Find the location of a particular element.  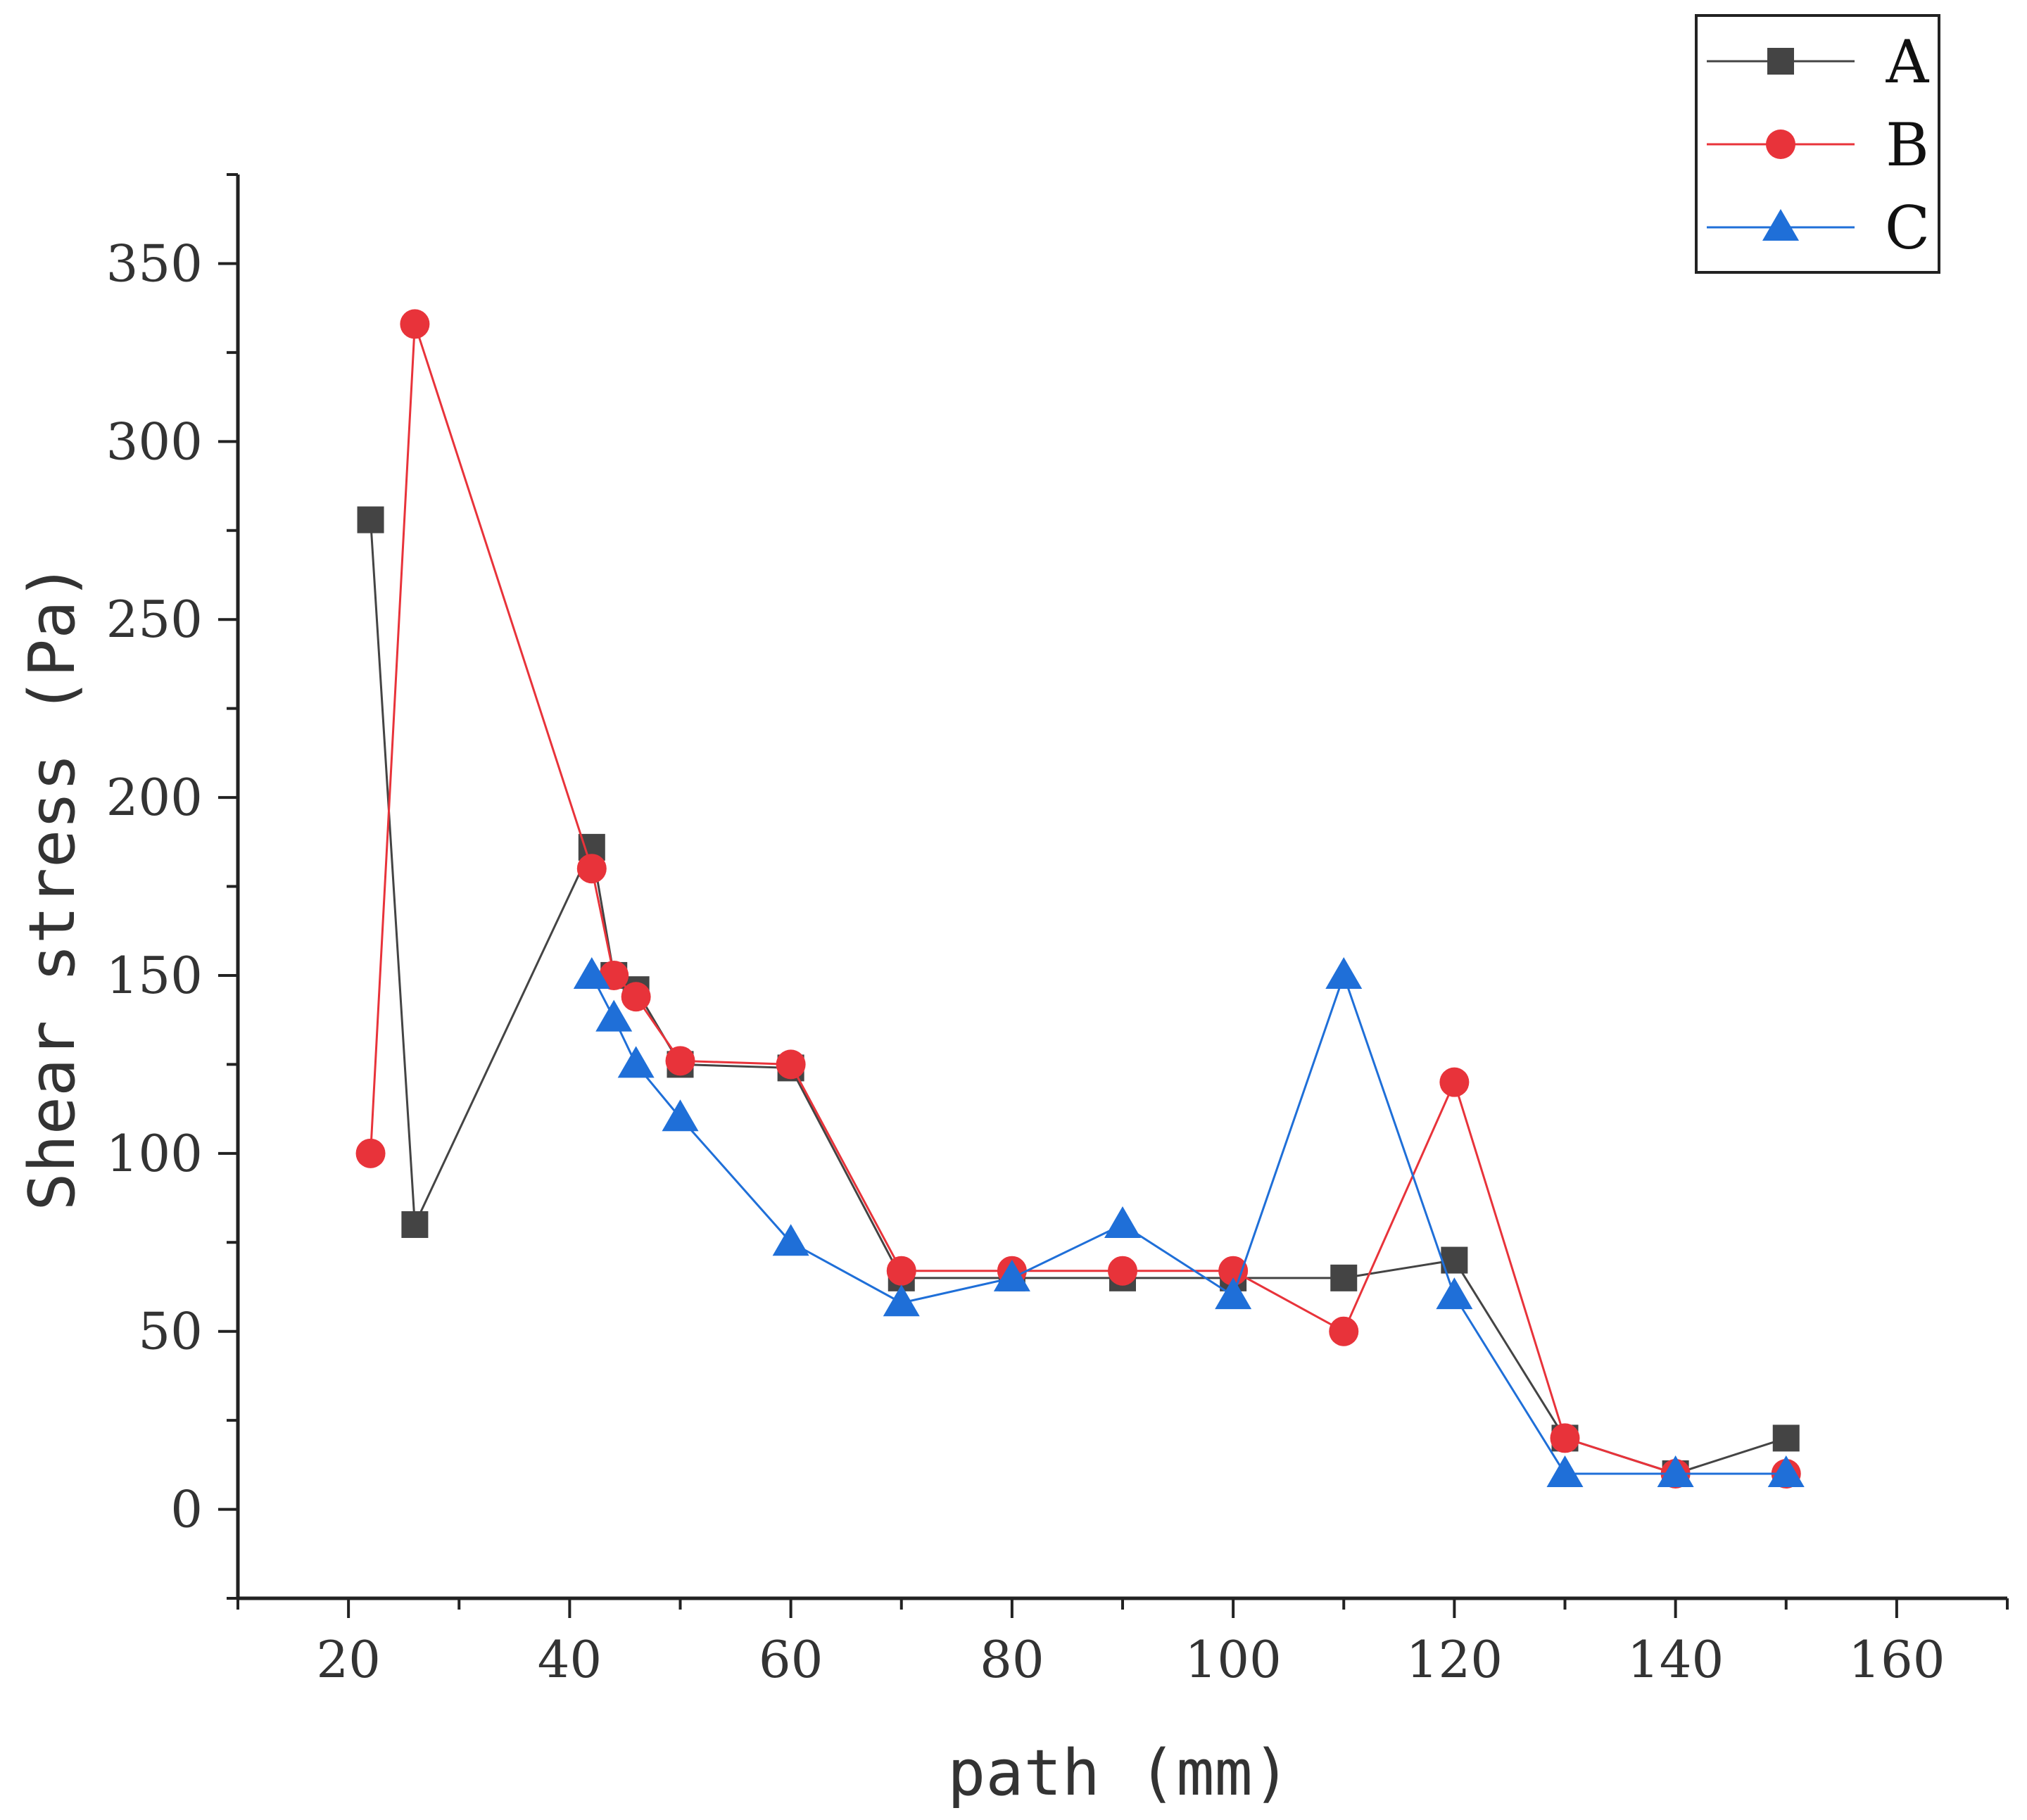

y-tick-label: 300 is located at coordinates (154, 441).